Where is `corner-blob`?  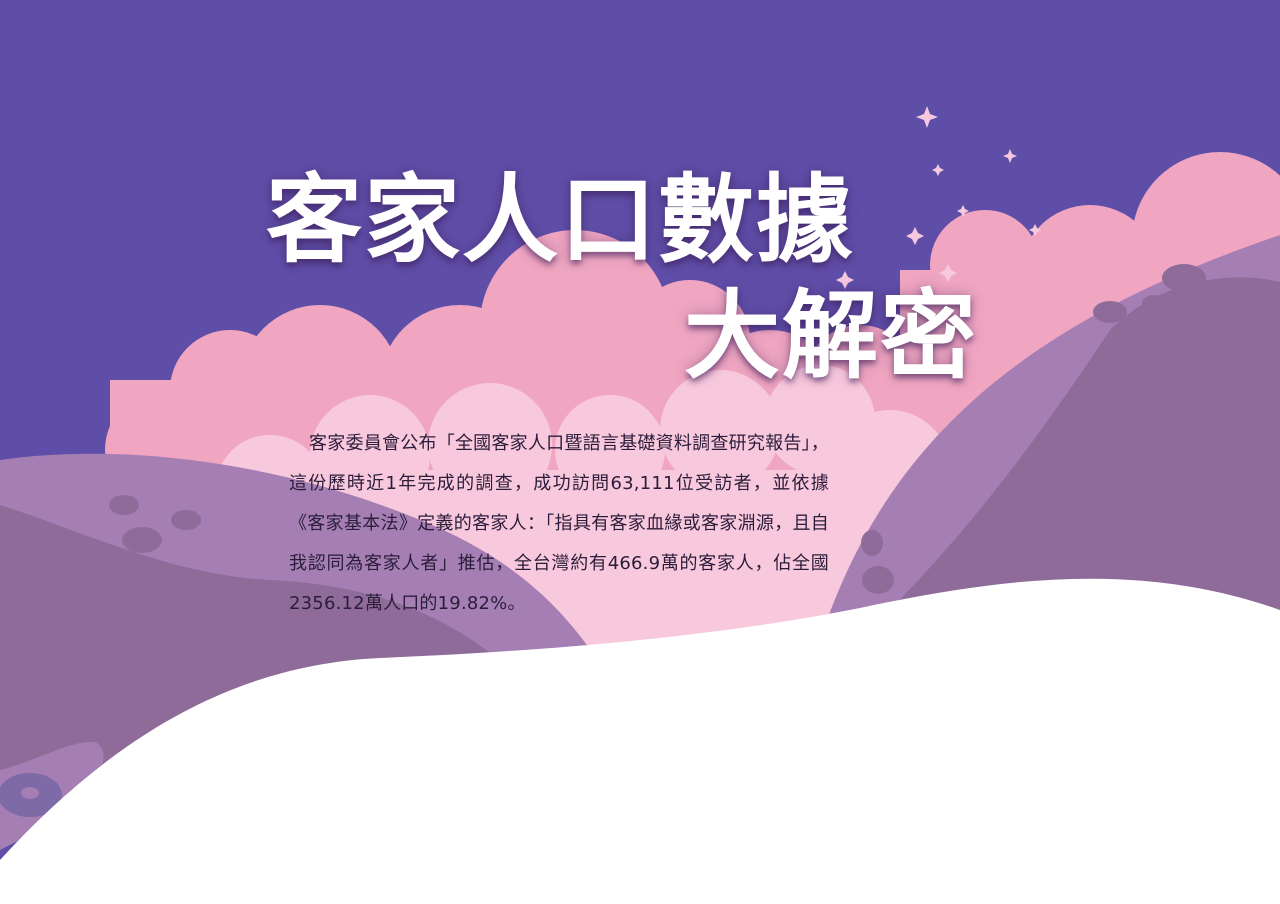
corner-blob is located at coordinates (52, 795).